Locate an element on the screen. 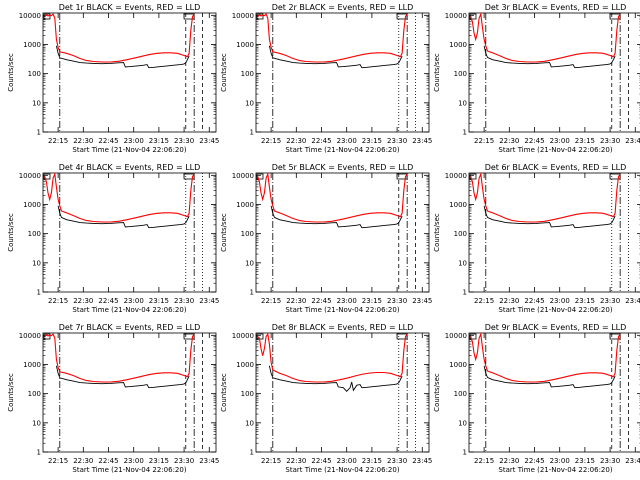  panel-6-xtick-label: 22:15 is located at coordinates (484, 301).